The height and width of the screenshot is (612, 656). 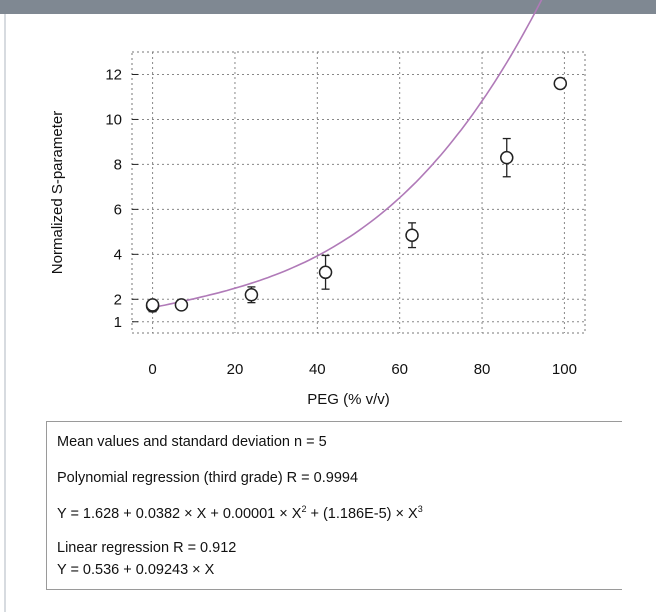 What do you see at coordinates (192, 442) in the screenshot?
I see `legend-line-mean: Mean values and standard deviation n = 5` at bounding box center [192, 442].